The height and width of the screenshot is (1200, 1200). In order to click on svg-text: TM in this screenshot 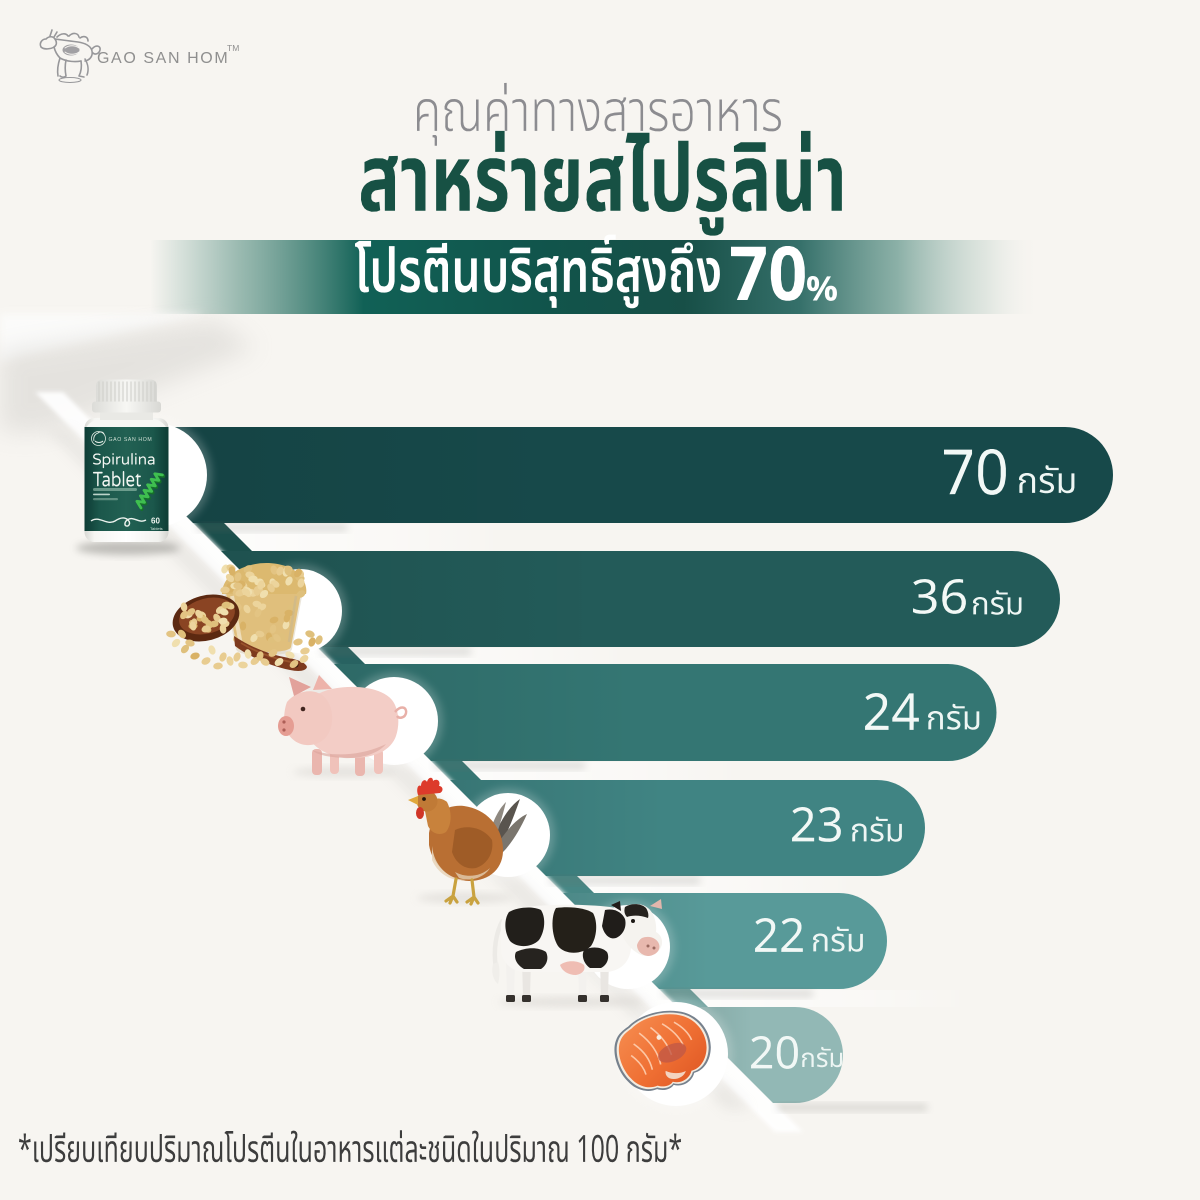, I will do `click(233, 48)`.